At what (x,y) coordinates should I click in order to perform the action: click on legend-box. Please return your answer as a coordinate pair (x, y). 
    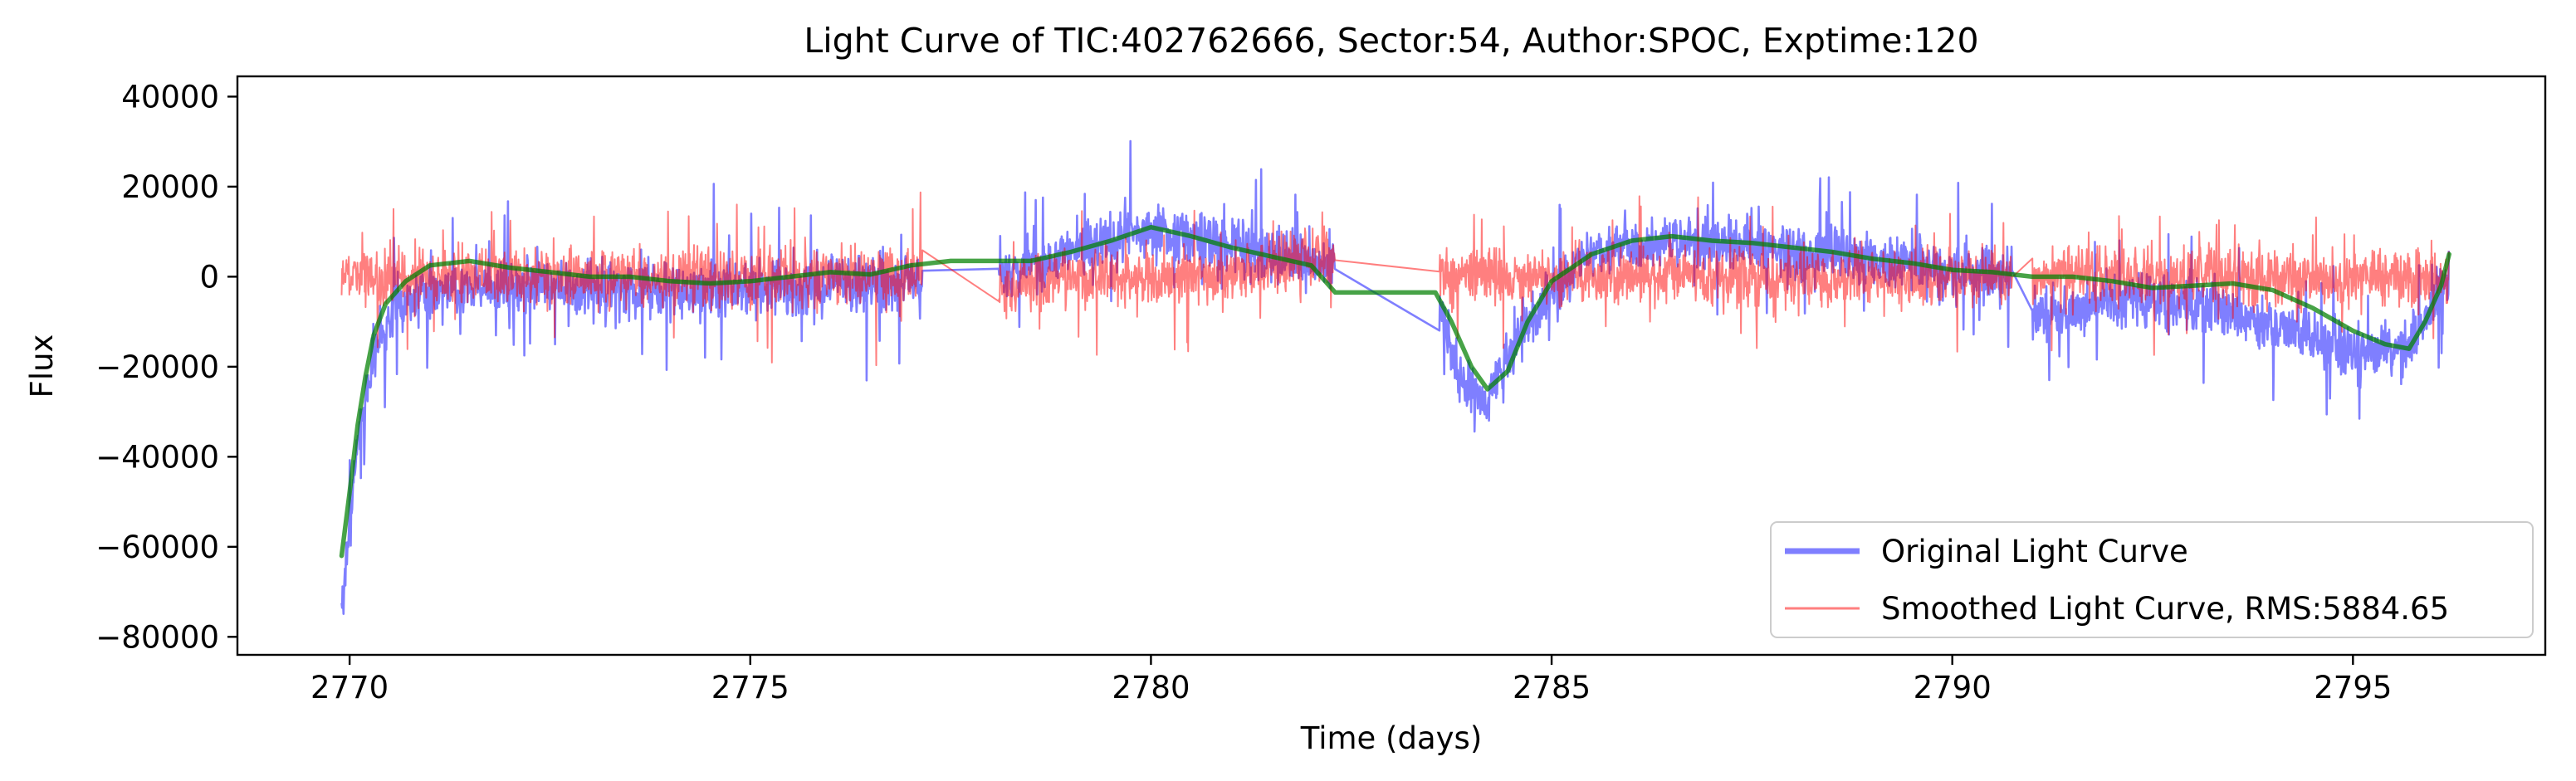
    Looking at the image, I should click on (2152, 579).